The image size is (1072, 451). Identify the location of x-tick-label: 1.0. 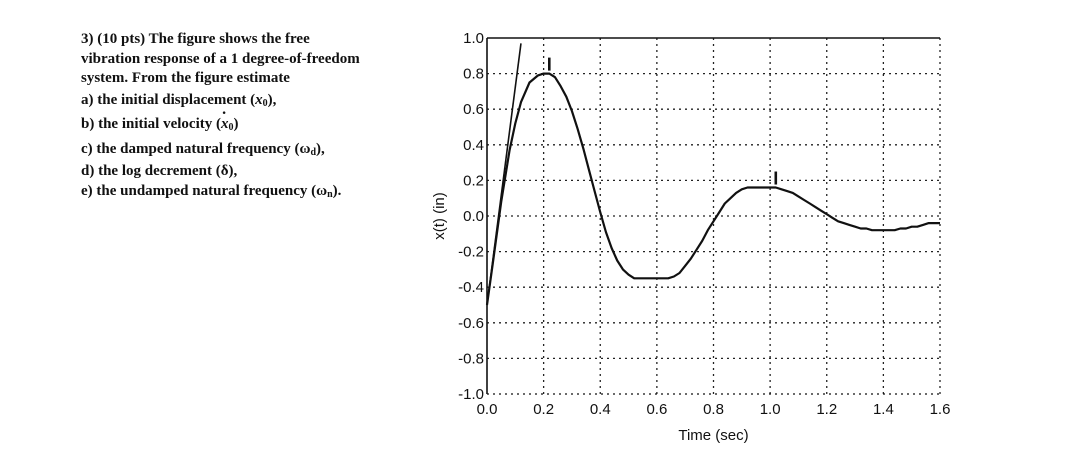
(770, 409).